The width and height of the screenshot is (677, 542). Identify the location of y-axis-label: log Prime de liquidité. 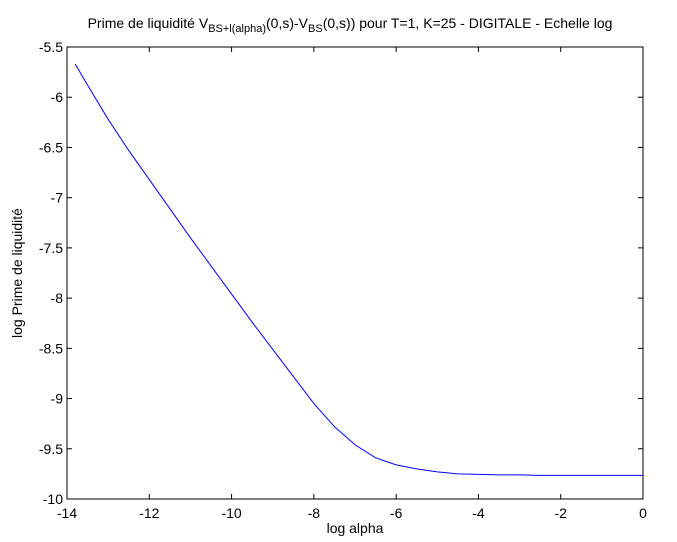
(17, 273).